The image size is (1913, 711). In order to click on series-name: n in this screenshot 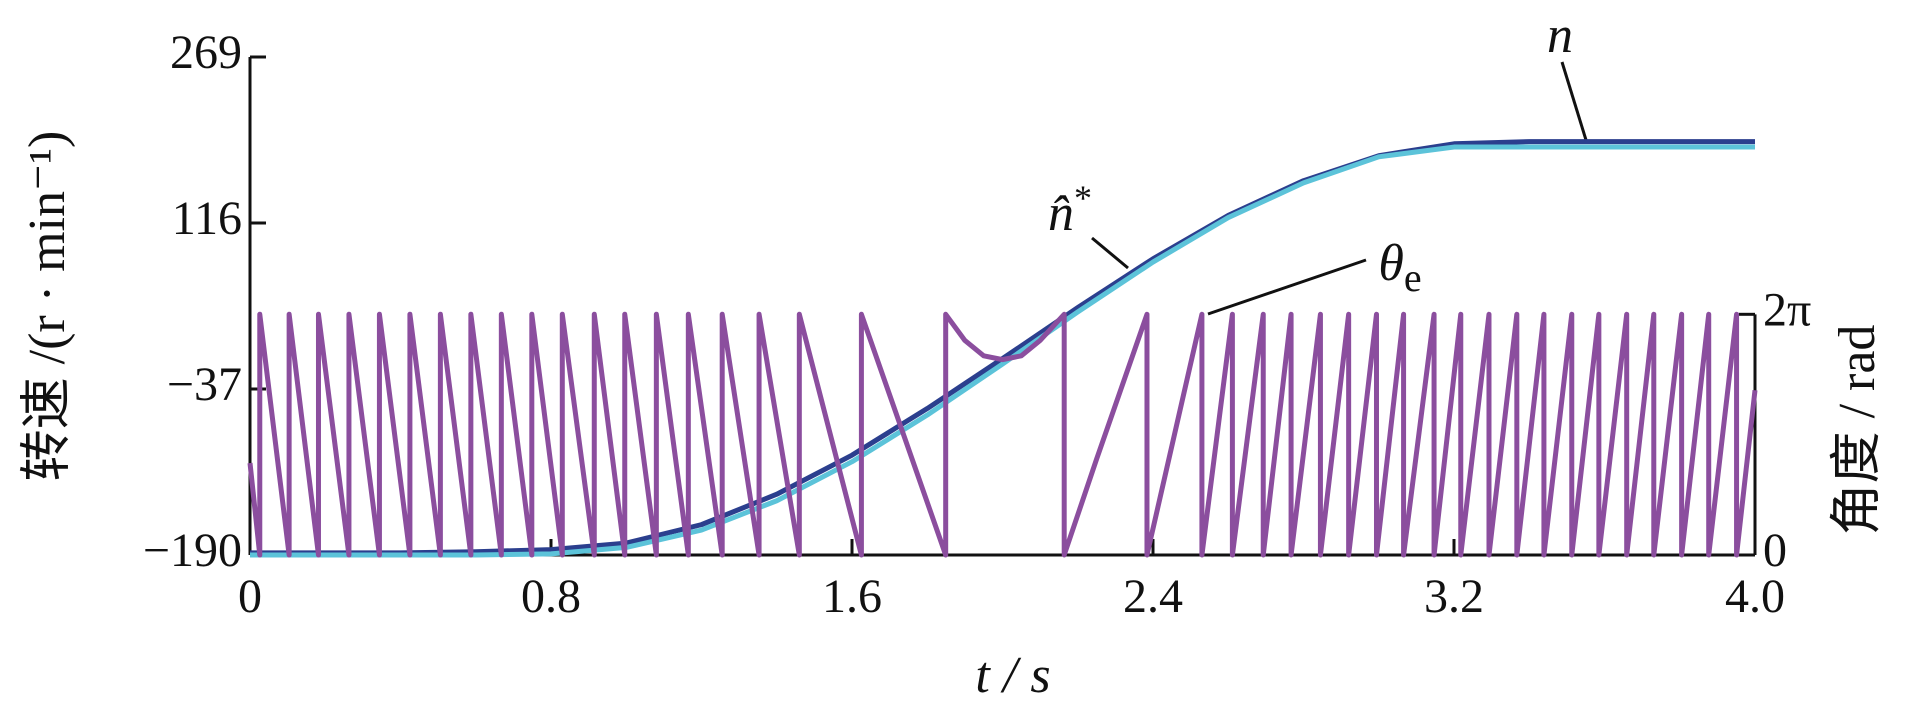, I will do `click(1560, 35)`.